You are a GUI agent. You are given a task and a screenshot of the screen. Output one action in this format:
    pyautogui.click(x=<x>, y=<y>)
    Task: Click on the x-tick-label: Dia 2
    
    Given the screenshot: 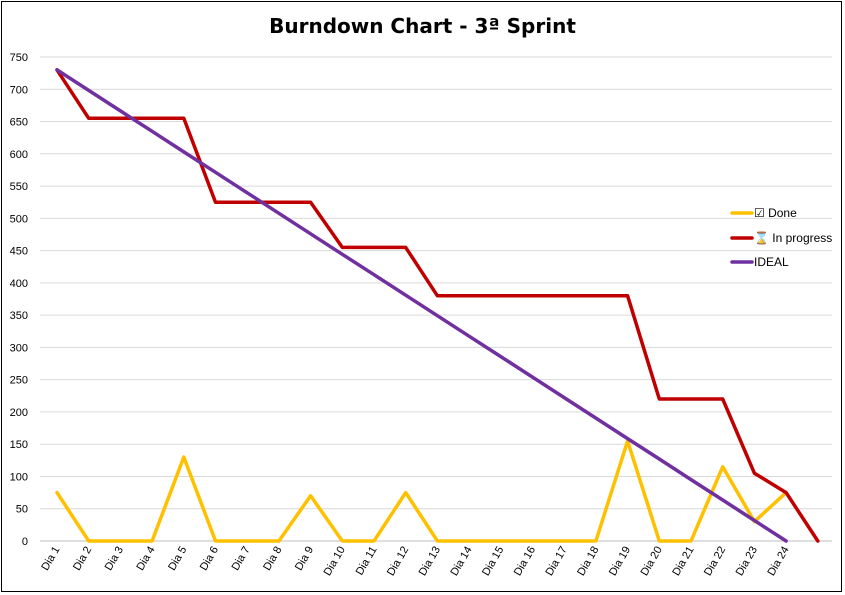 What is the action you would take?
    pyautogui.click(x=82, y=559)
    